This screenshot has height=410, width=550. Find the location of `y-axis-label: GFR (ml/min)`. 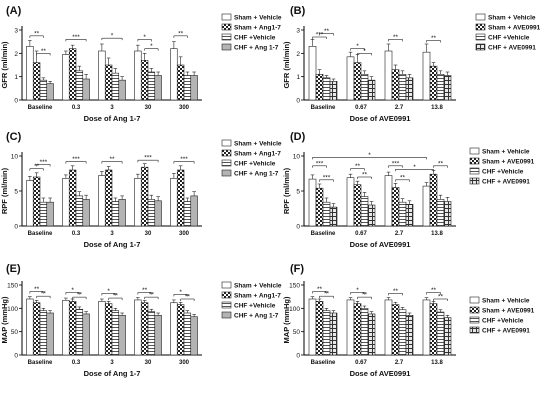

y-axis-label: GFR (ml/min) is located at coordinates (286, 65).